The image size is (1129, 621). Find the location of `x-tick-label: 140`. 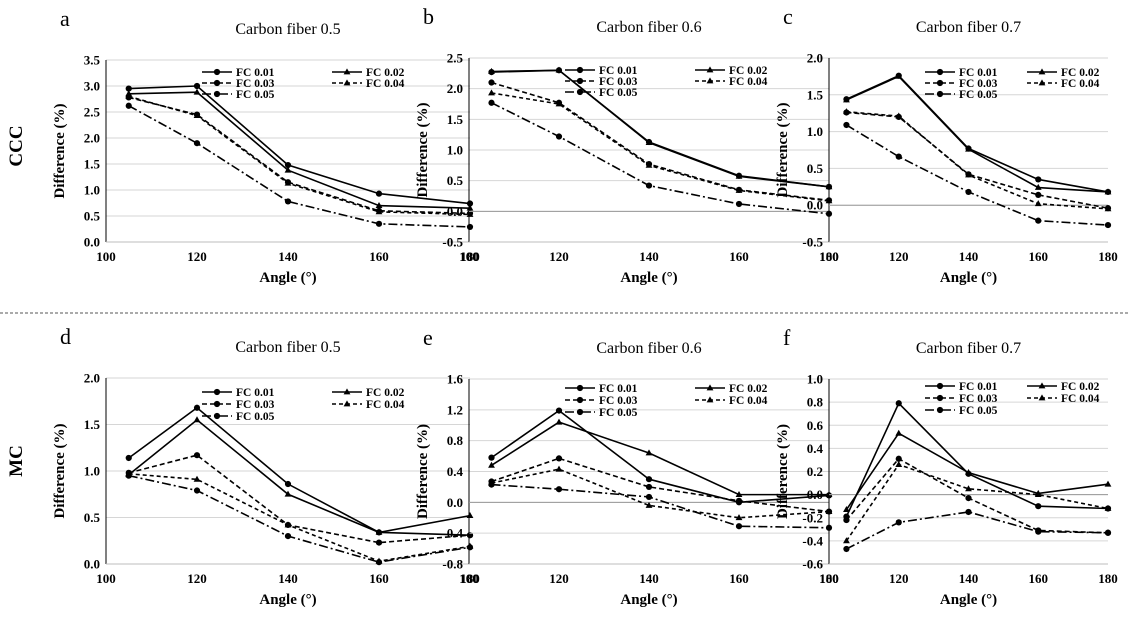

x-tick-label: 140 is located at coordinates (969, 256).